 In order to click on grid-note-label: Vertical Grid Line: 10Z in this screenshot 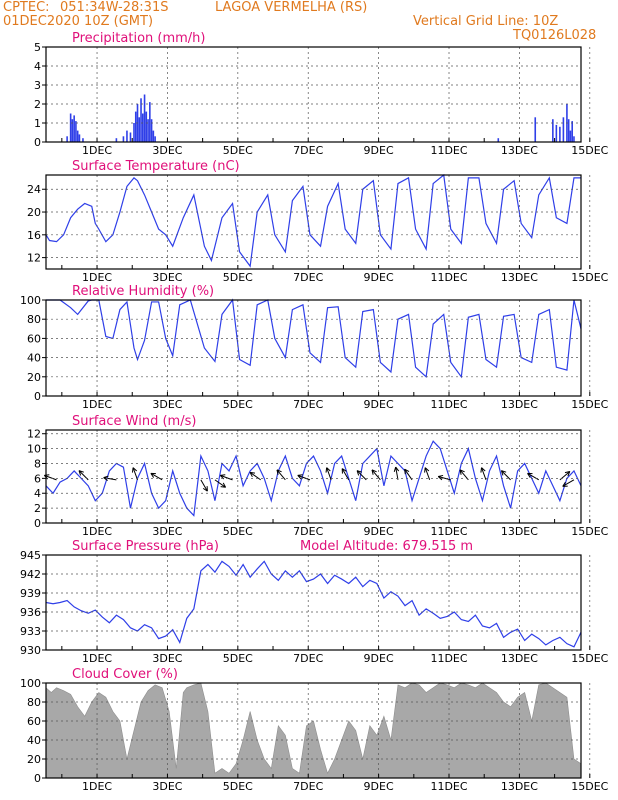, I will do `click(486, 21)`.